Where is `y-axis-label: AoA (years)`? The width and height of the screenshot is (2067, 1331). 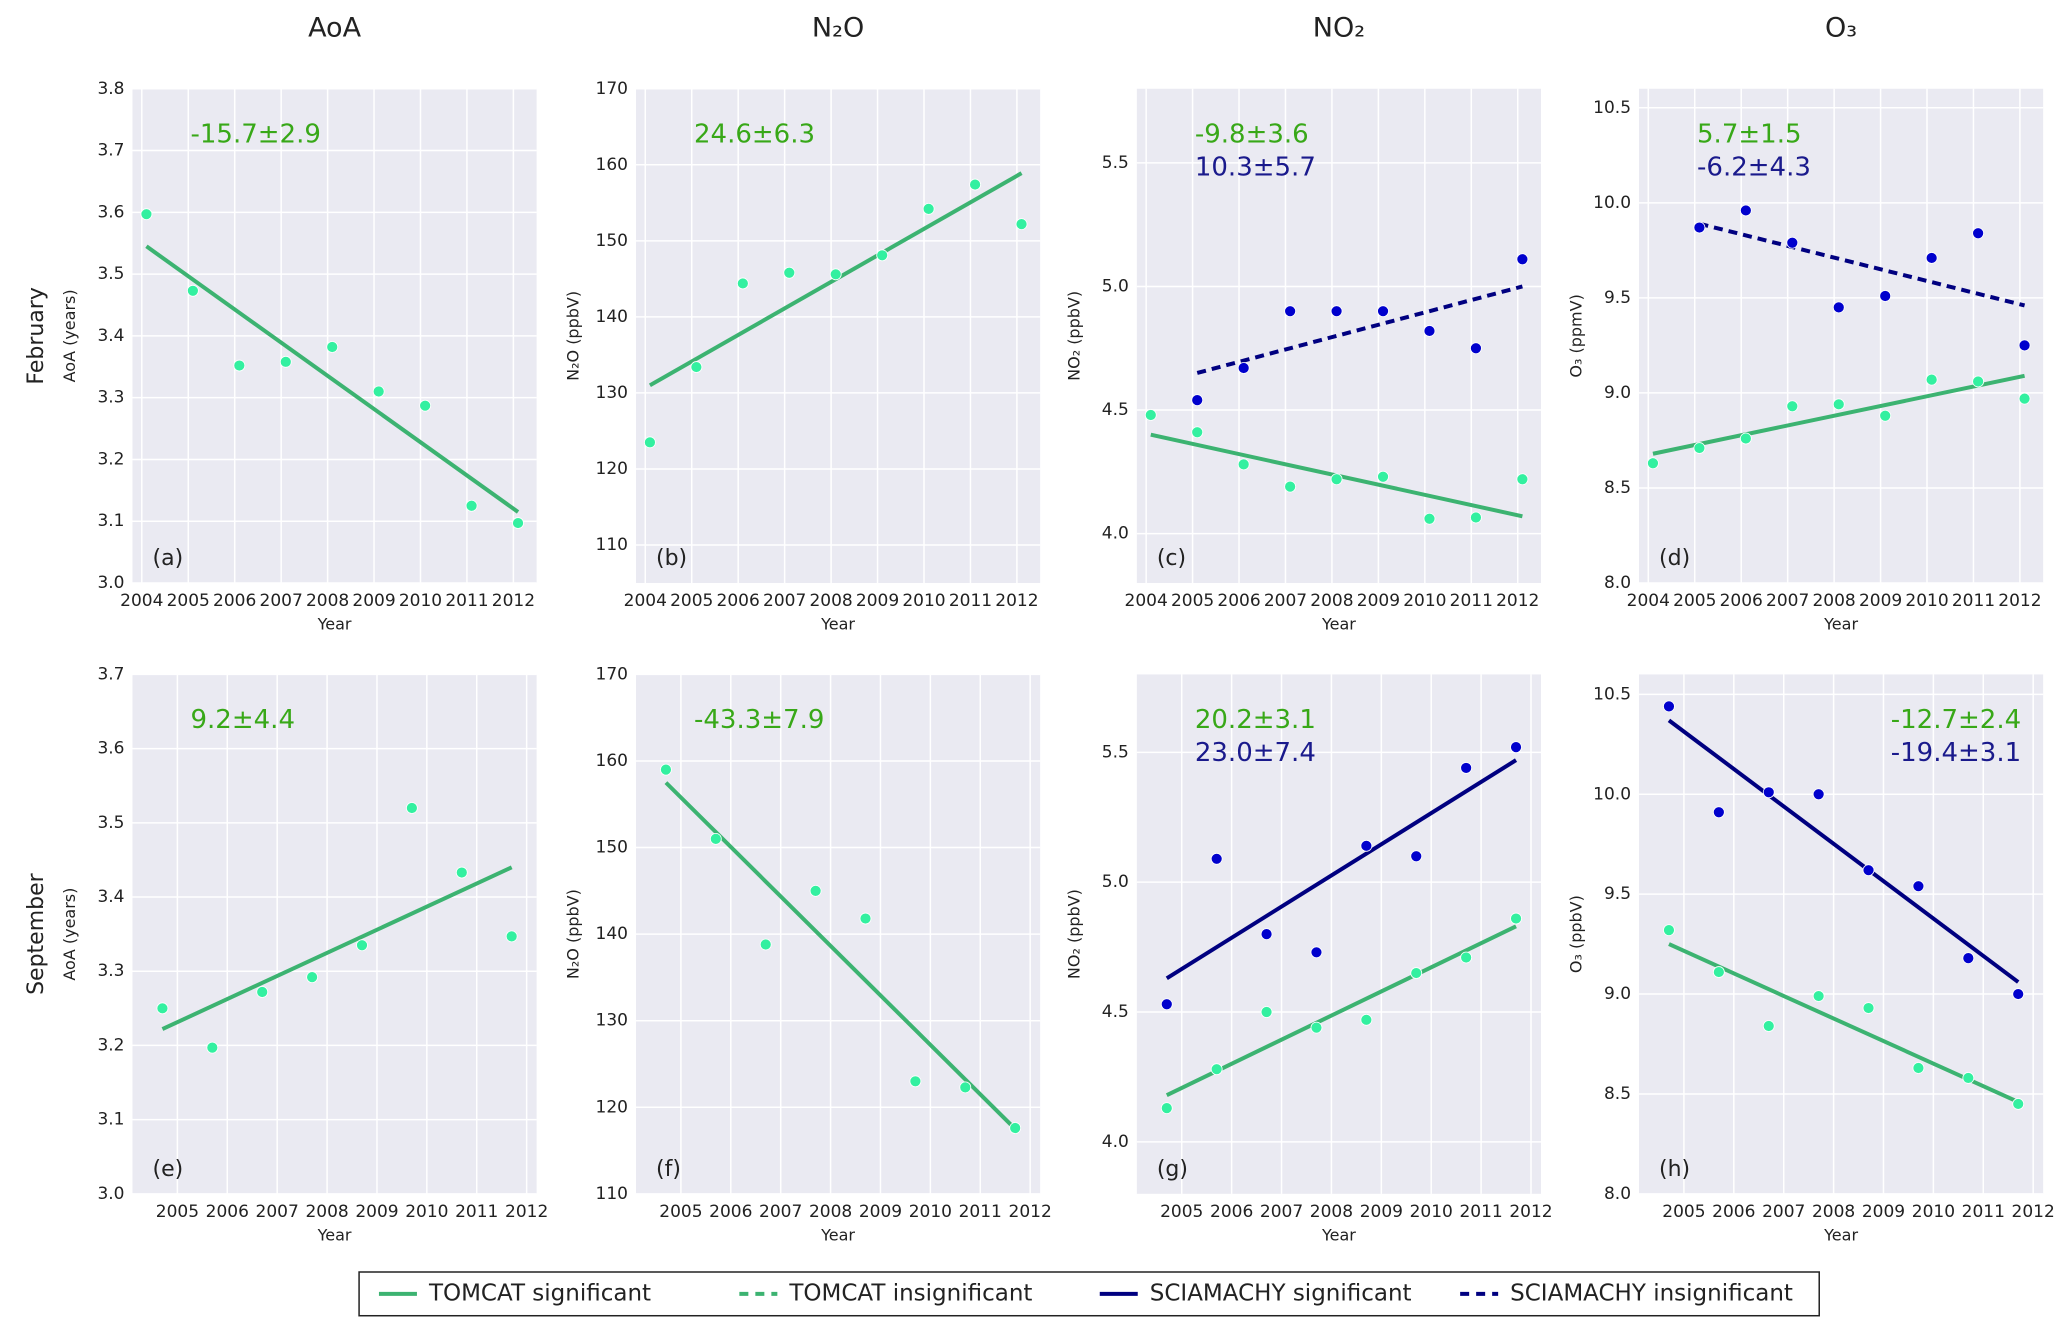 y-axis-label: AoA (years) is located at coordinates (69, 335).